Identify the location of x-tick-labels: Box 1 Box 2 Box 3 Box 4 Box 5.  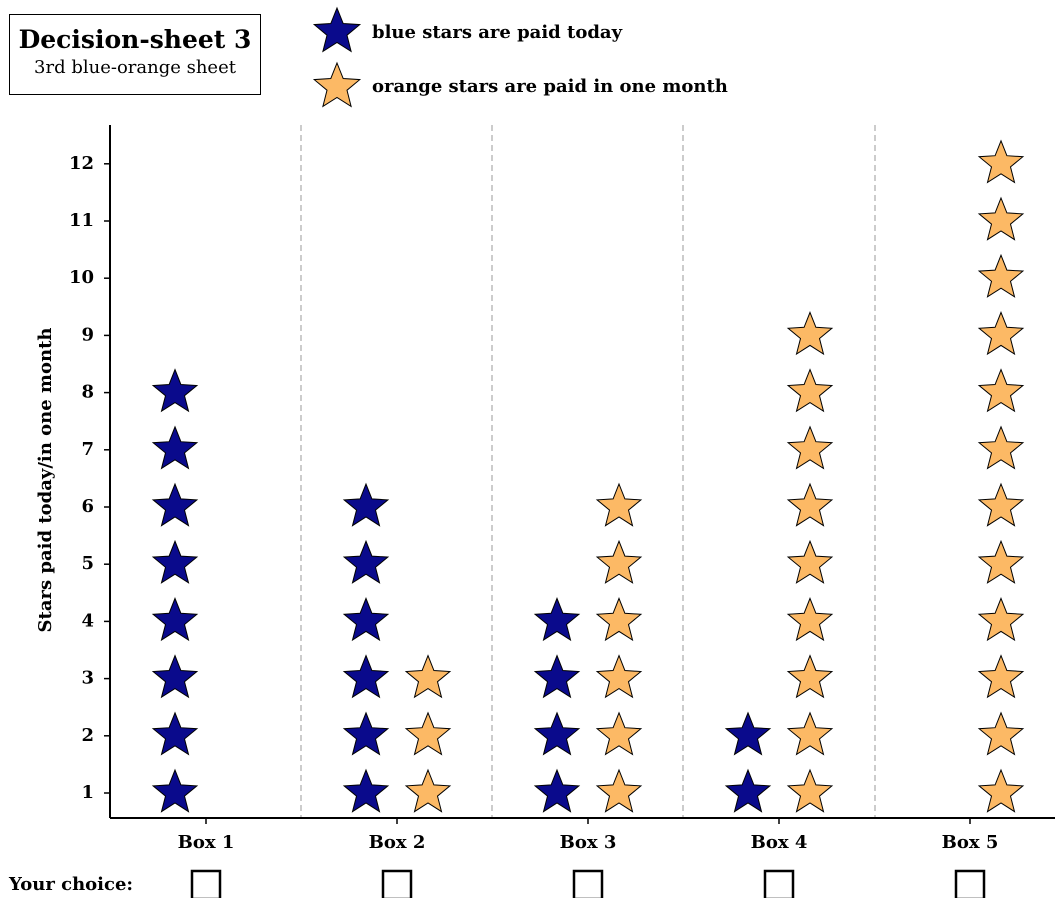
(588, 835).